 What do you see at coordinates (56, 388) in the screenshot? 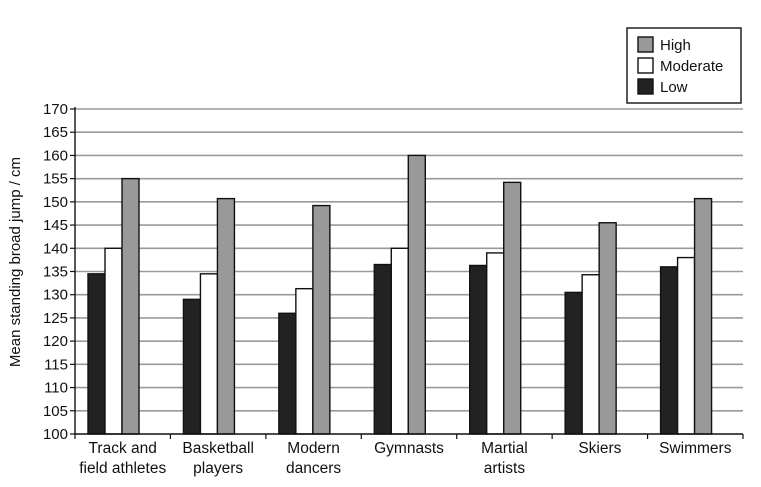
I see `y-tick-label: 110` at bounding box center [56, 388].